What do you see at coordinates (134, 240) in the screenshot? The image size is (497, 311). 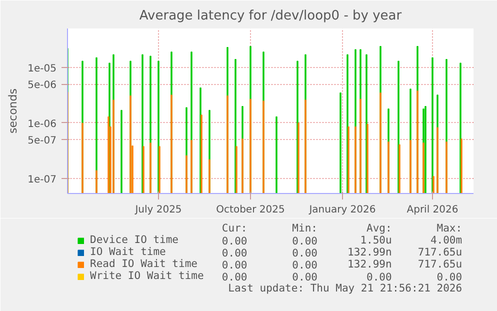 I see `legend-label: Device IO time` at bounding box center [134, 240].